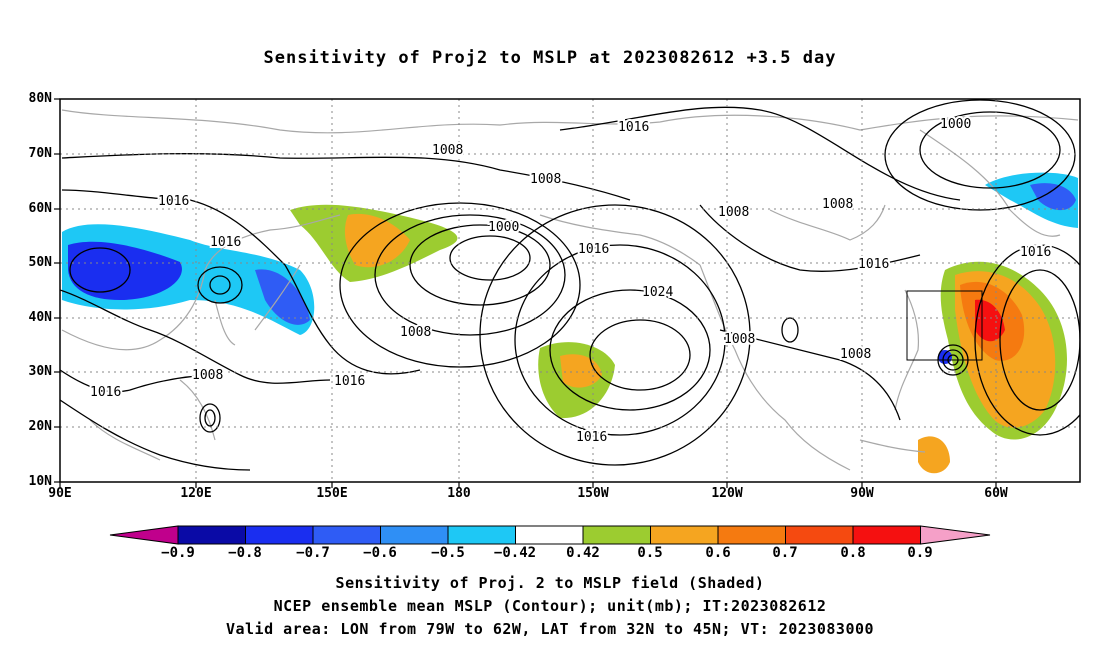 Image resolution: width=1100 pixels, height=650 pixels. I want to click on shade-positive-caribbean, so click(934, 455).